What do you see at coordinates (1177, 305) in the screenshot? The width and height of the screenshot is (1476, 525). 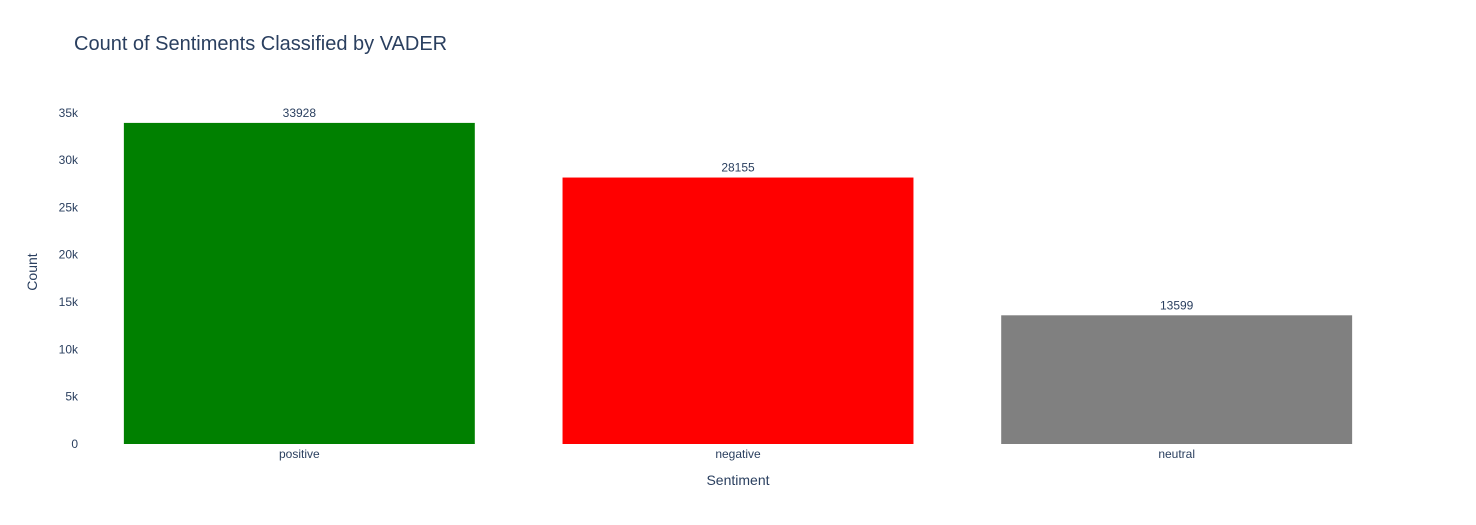 I see `data-label-neutral: 13599` at bounding box center [1177, 305].